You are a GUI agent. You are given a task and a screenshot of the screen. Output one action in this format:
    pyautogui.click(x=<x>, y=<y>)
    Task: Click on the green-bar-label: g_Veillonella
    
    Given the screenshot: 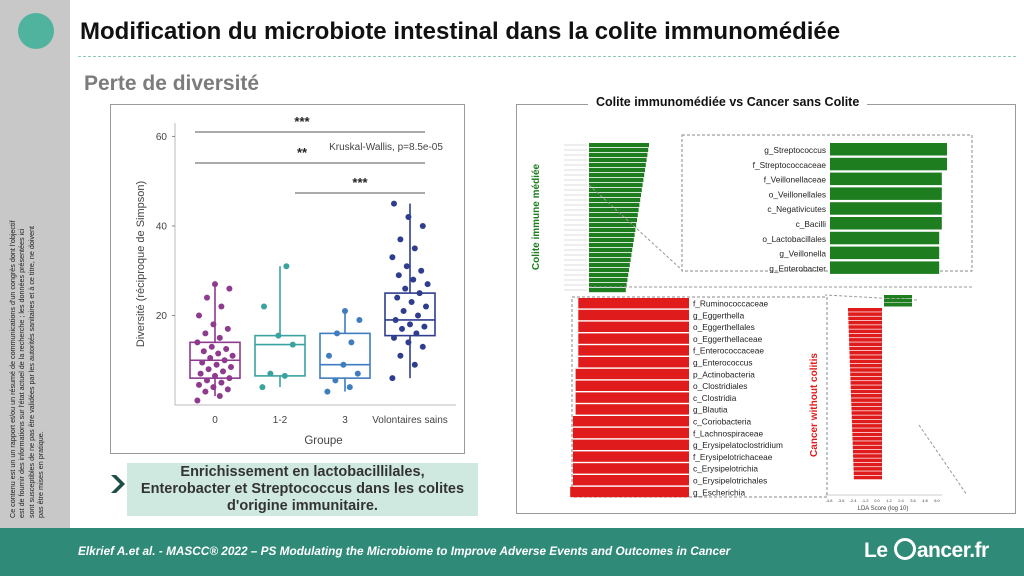 What is the action you would take?
    pyautogui.click(x=802, y=254)
    